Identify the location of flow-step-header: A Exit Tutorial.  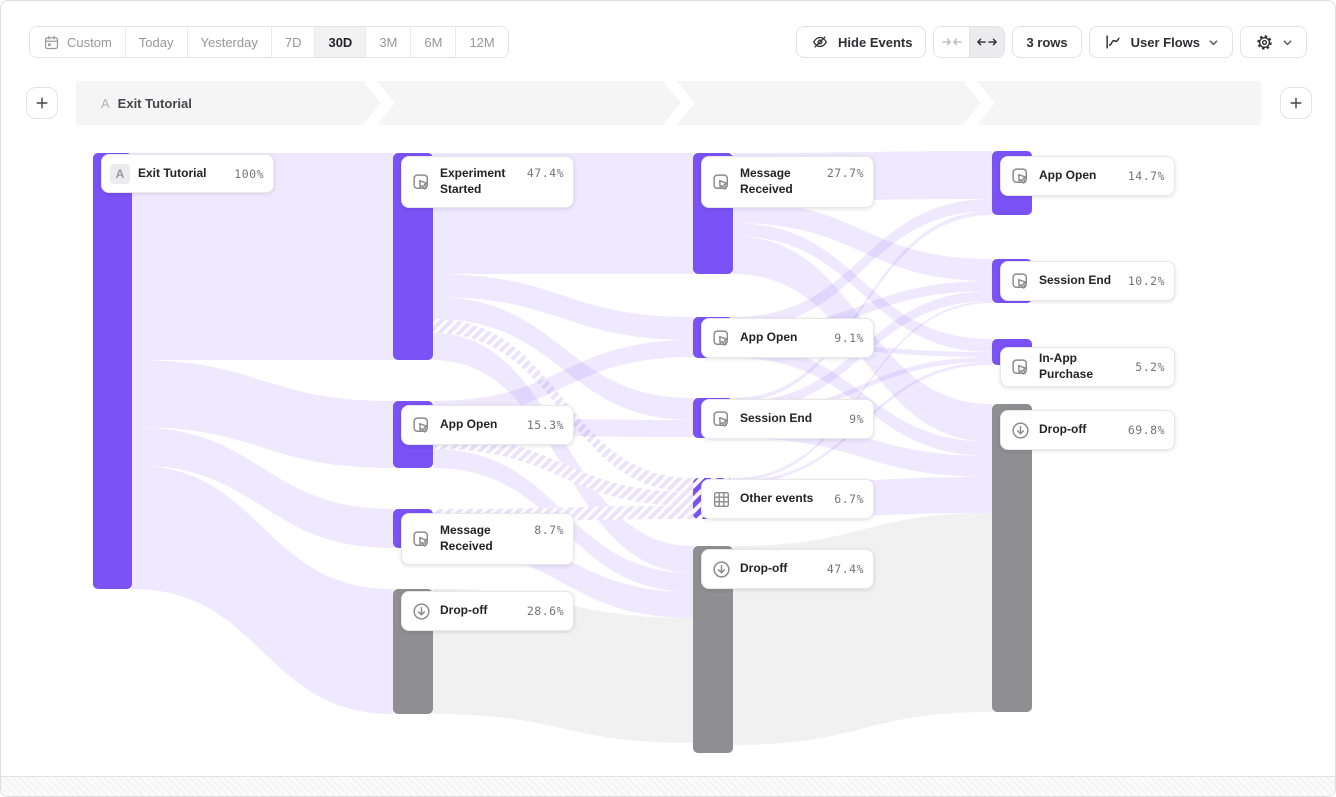
(668, 103).